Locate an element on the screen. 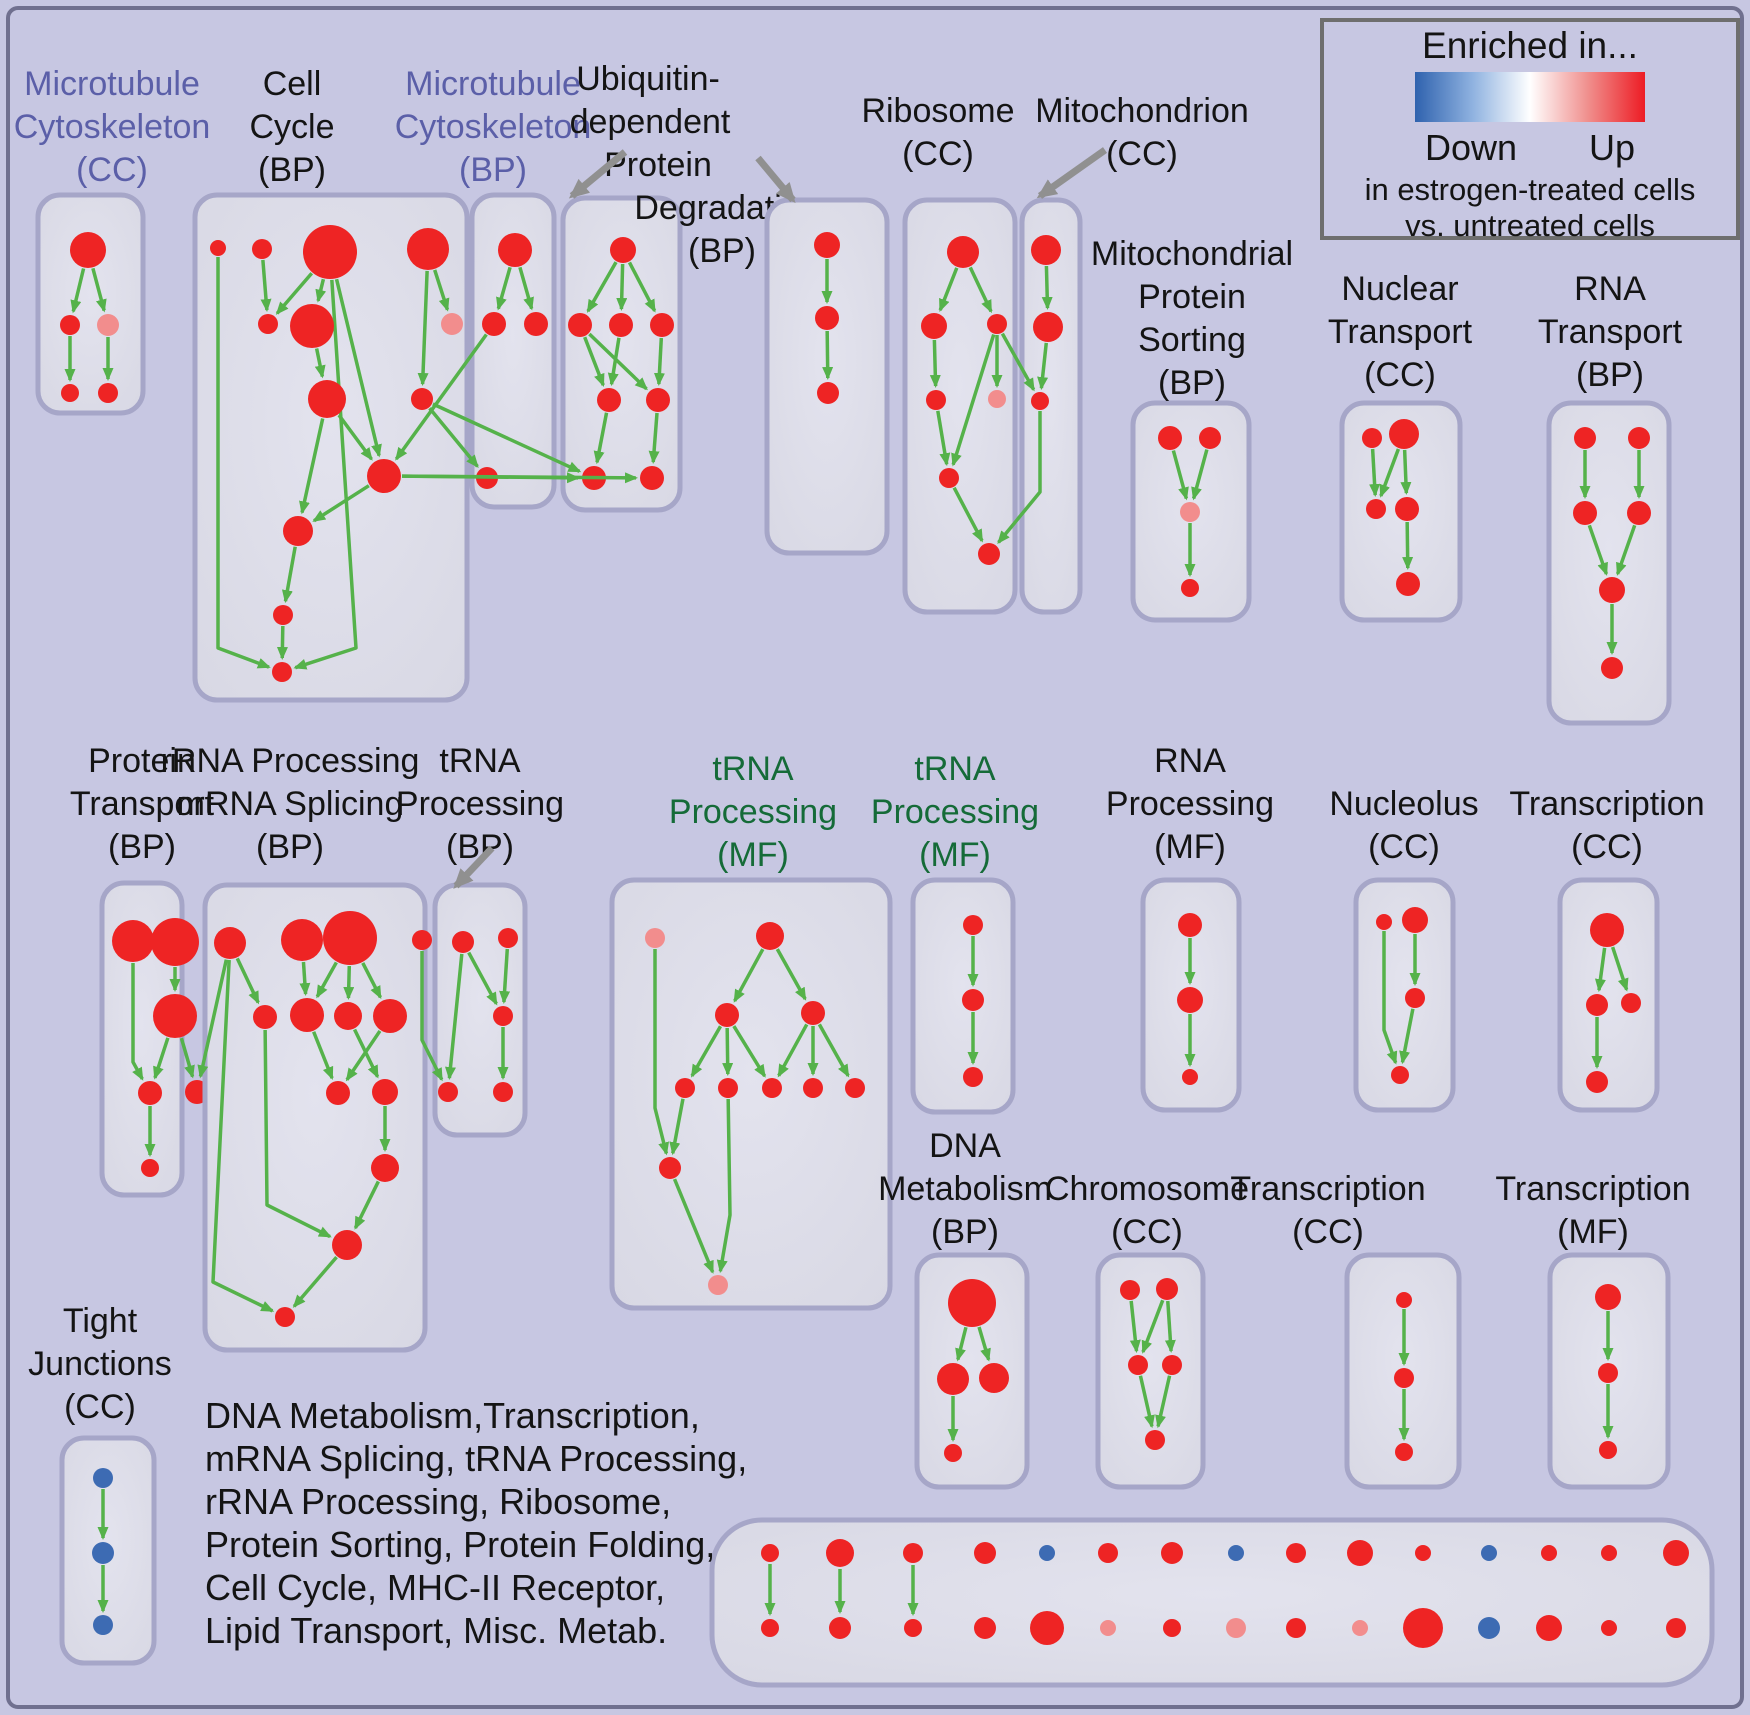  cluster-nodes-mitochondrial-protein-sorting is located at coordinates (1189, 511).